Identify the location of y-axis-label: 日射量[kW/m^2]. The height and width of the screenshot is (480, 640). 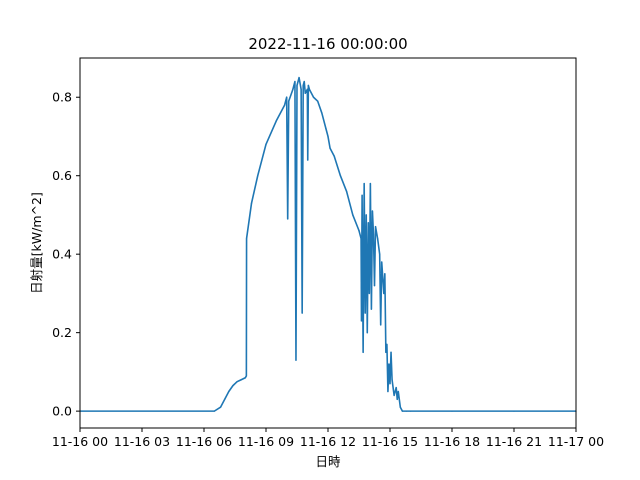
(36, 243).